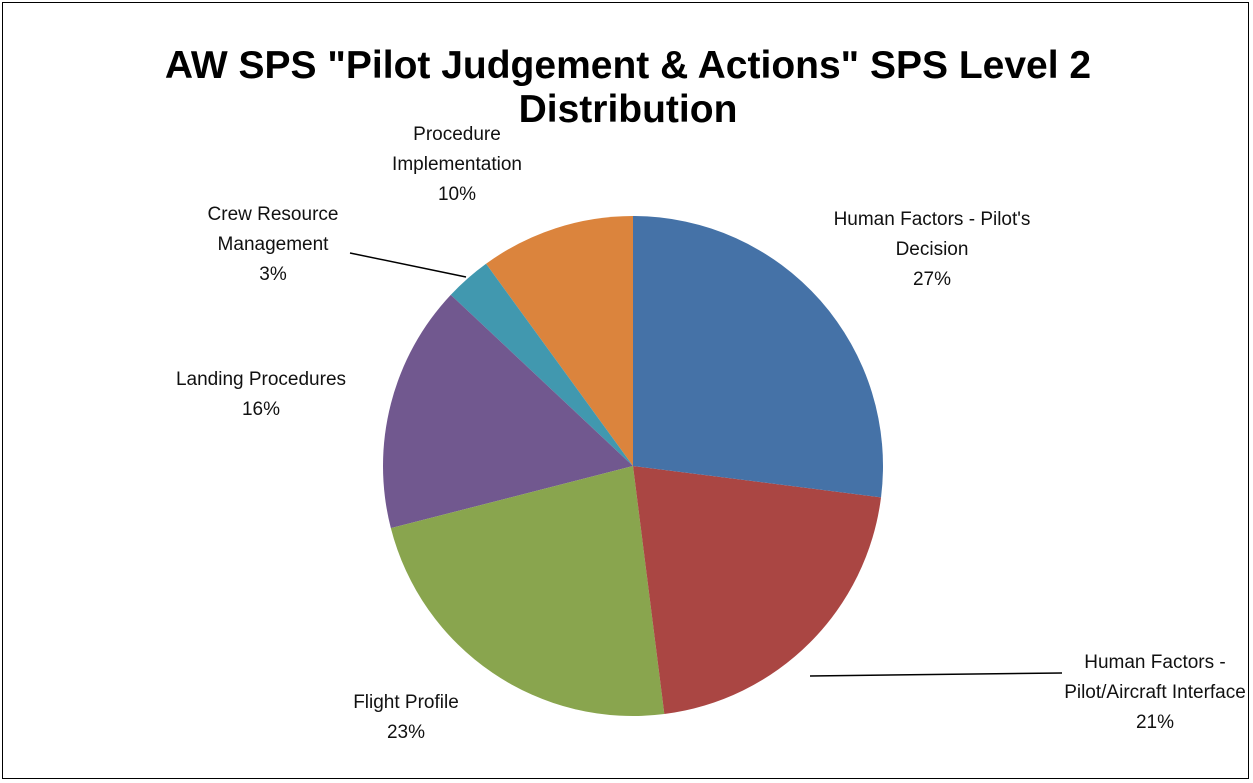 This screenshot has height=783, width=1253. What do you see at coordinates (406, 732) in the screenshot?
I see `value-label: 23%` at bounding box center [406, 732].